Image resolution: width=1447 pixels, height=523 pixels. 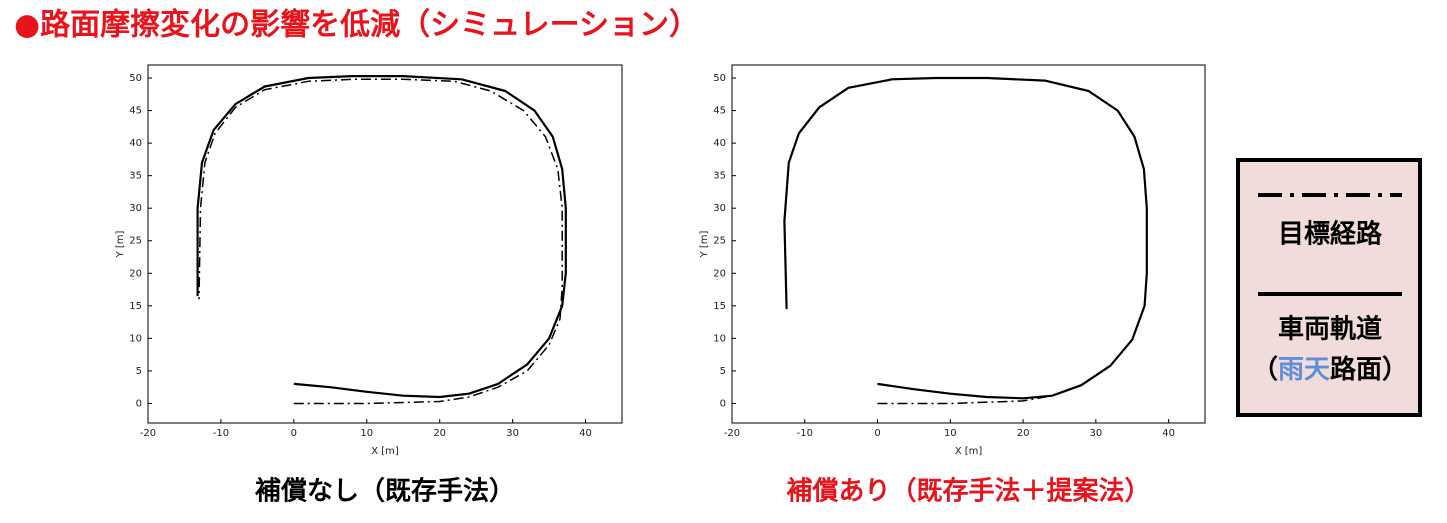 I want to click on legend-condition: （雨天路面）, so click(x=1330, y=369).